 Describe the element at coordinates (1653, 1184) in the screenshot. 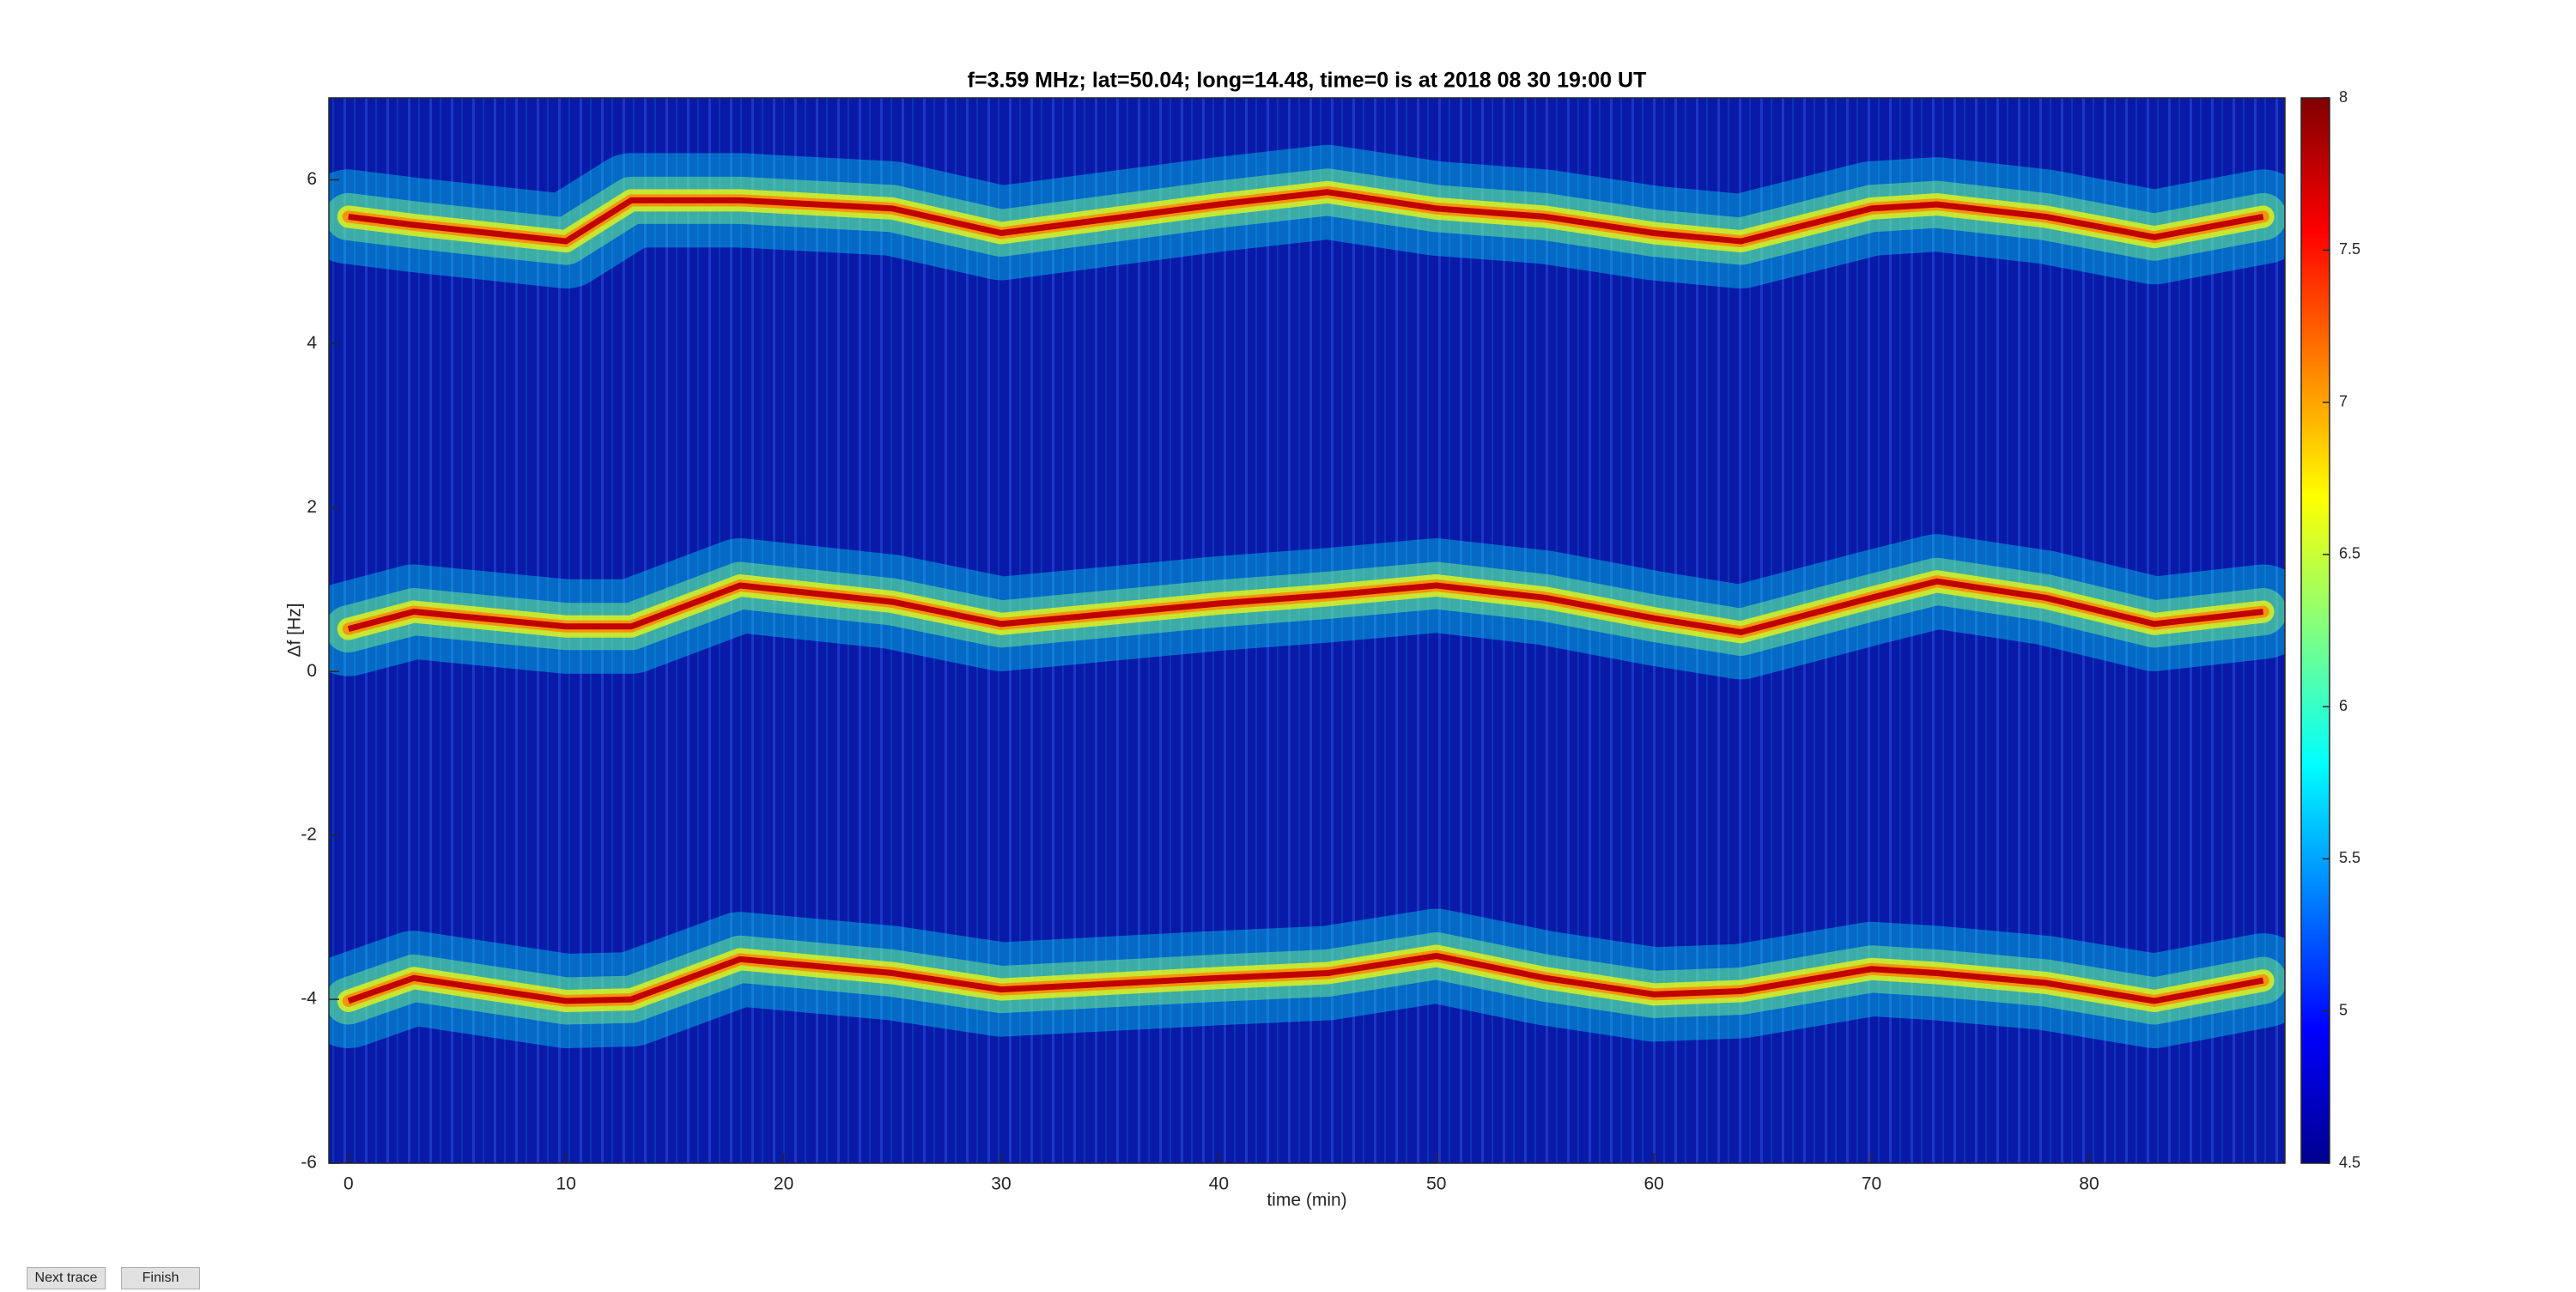

I see `x-tick-label: 60` at that location.